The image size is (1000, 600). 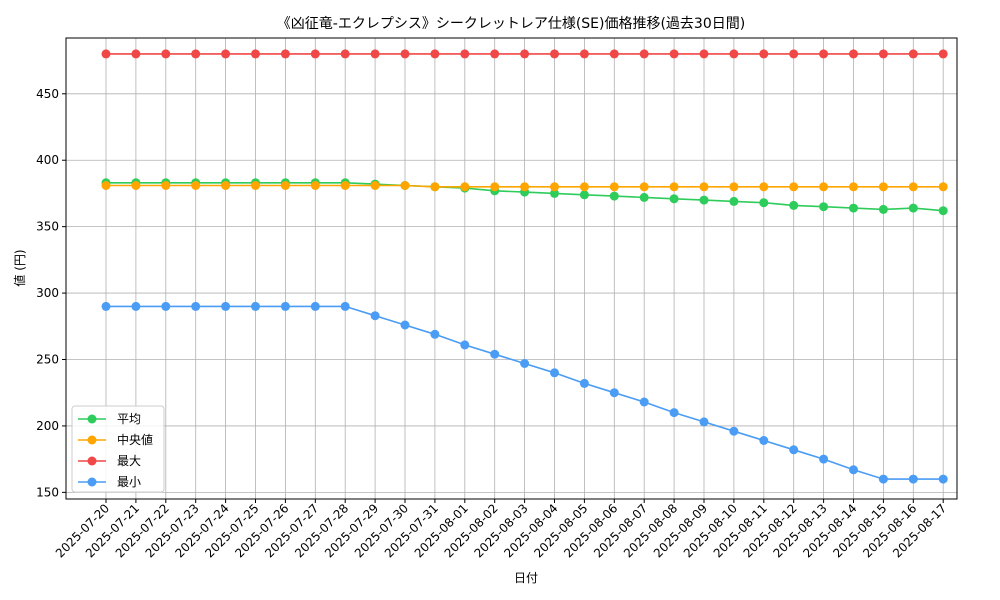 I want to click on legend-item: 平均, so click(x=109, y=419).